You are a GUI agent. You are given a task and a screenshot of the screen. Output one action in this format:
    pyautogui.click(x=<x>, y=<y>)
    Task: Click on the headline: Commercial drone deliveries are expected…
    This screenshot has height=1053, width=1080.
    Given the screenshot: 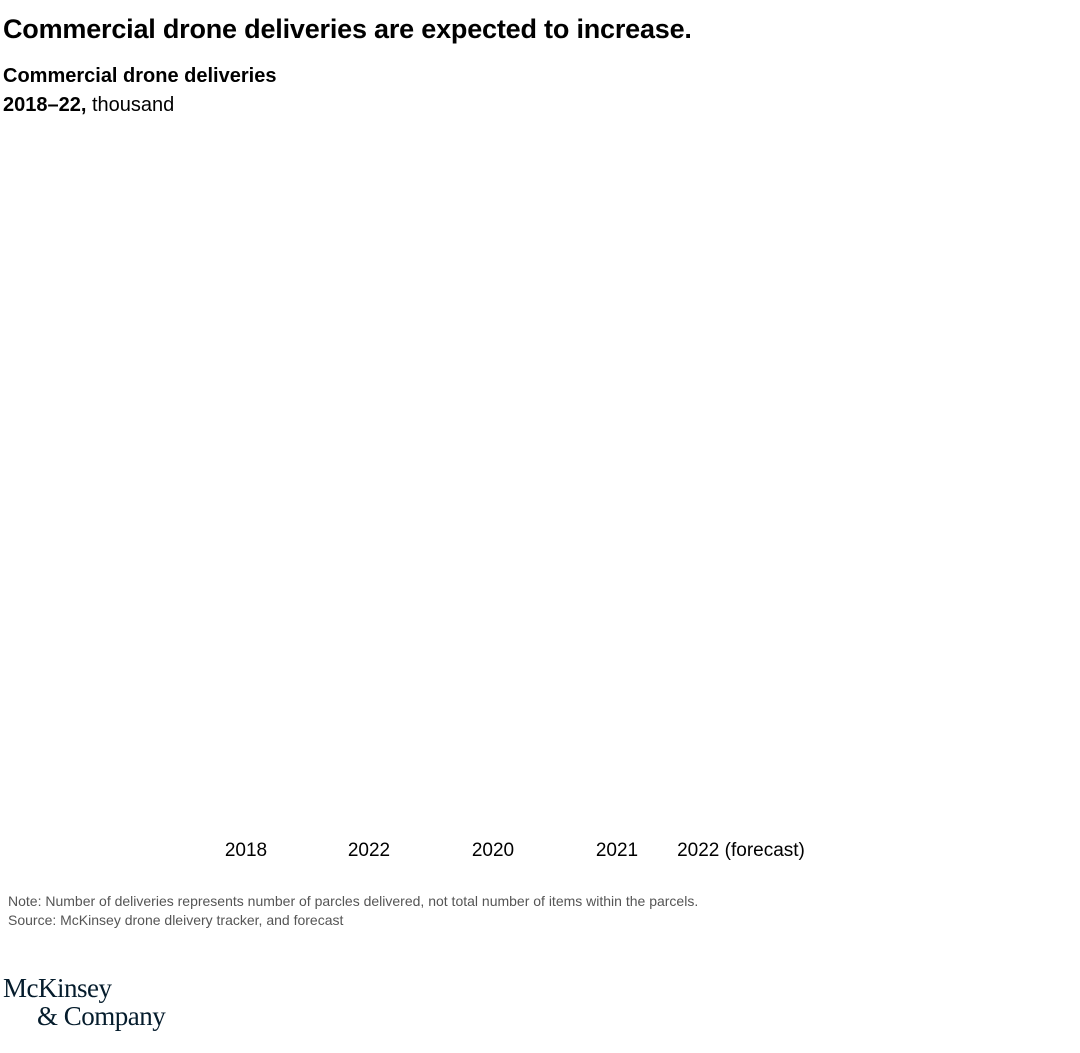 What is the action you would take?
    pyautogui.click(x=347, y=29)
    